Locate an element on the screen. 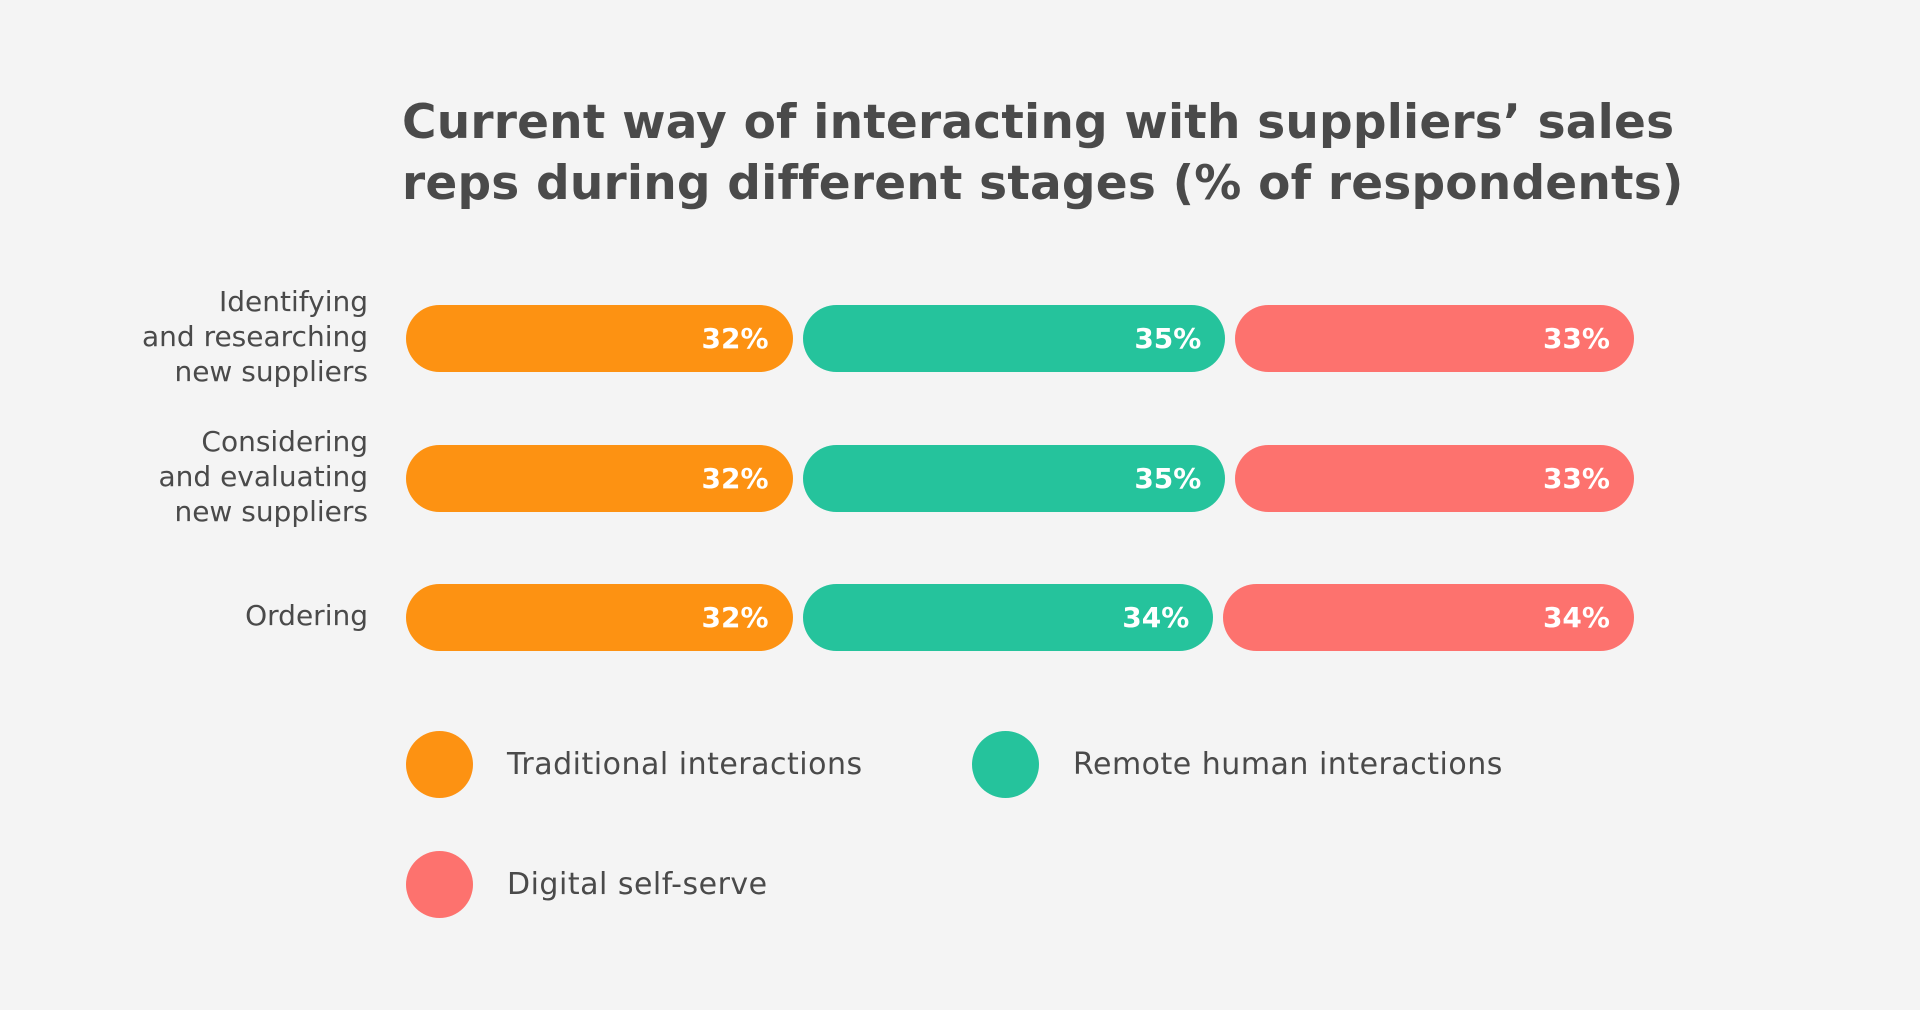 The width and height of the screenshot is (1920, 1010). row-label: Considering and evaluating new suppliers is located at coordinates (198, 476).